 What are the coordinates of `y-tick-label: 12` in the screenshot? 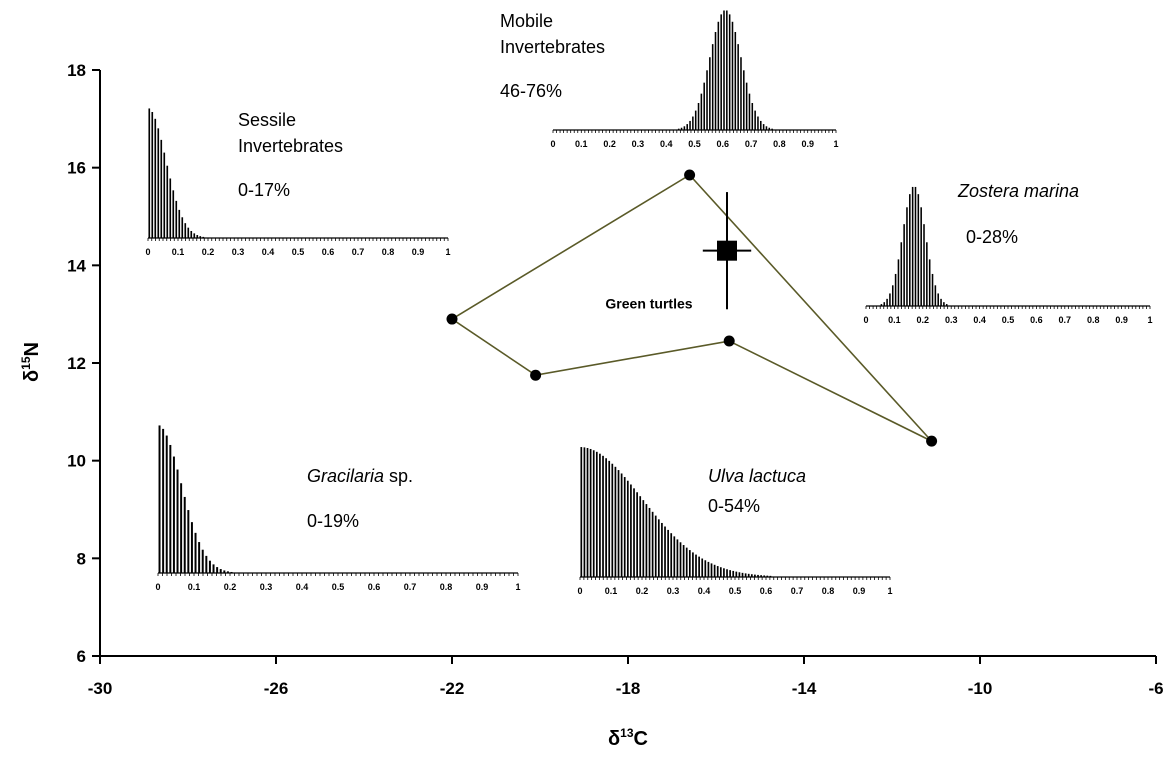 It's located at (76, 363).